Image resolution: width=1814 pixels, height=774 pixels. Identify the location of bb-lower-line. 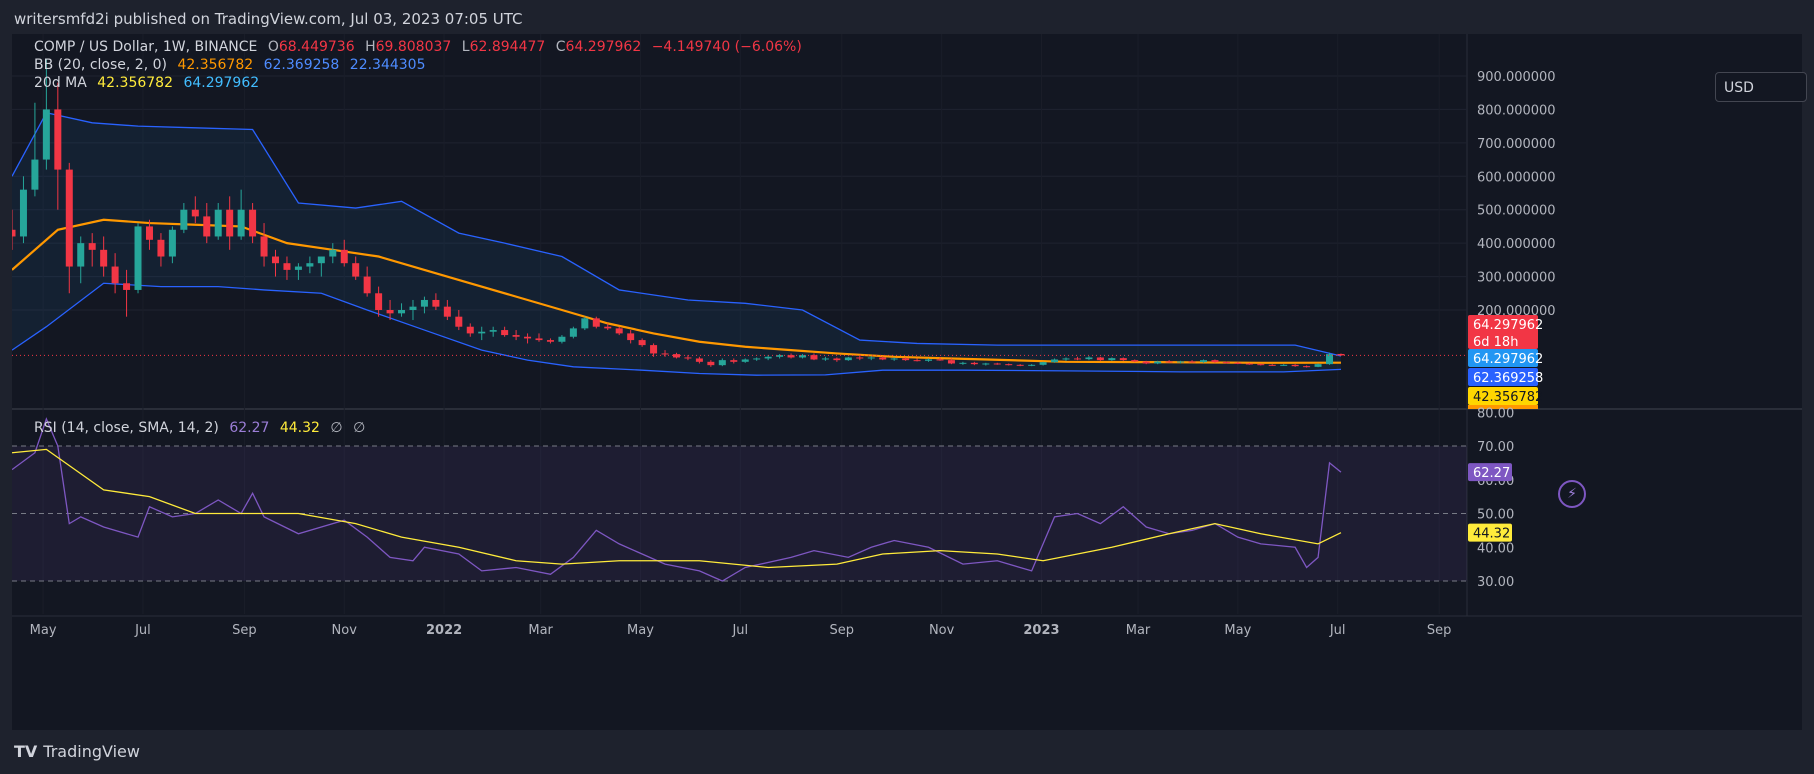
(677, 329).